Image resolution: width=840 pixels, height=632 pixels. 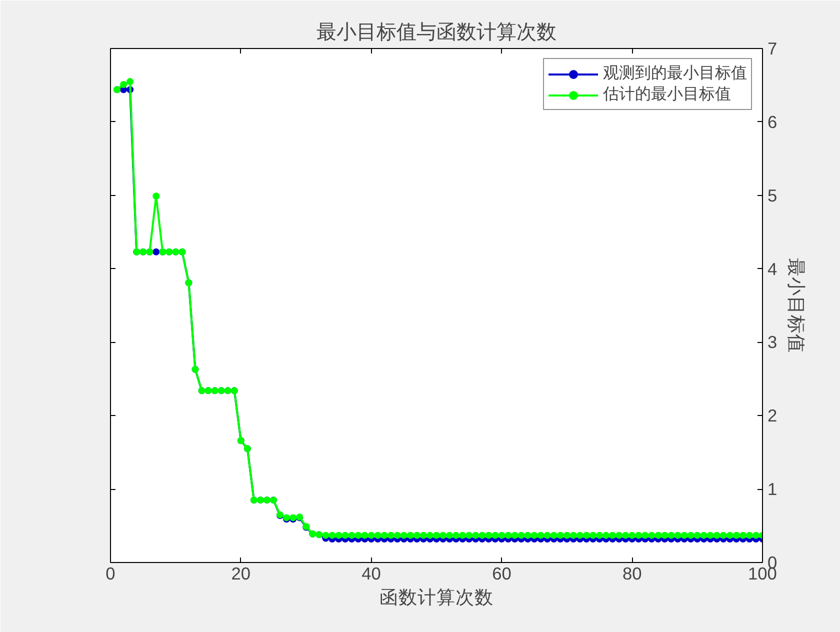 What do you see at coordinates (436, 33) in the screenshot?
I see `chart-title: 最小目标值与函数计算次数` at bounding box center [436, 33].